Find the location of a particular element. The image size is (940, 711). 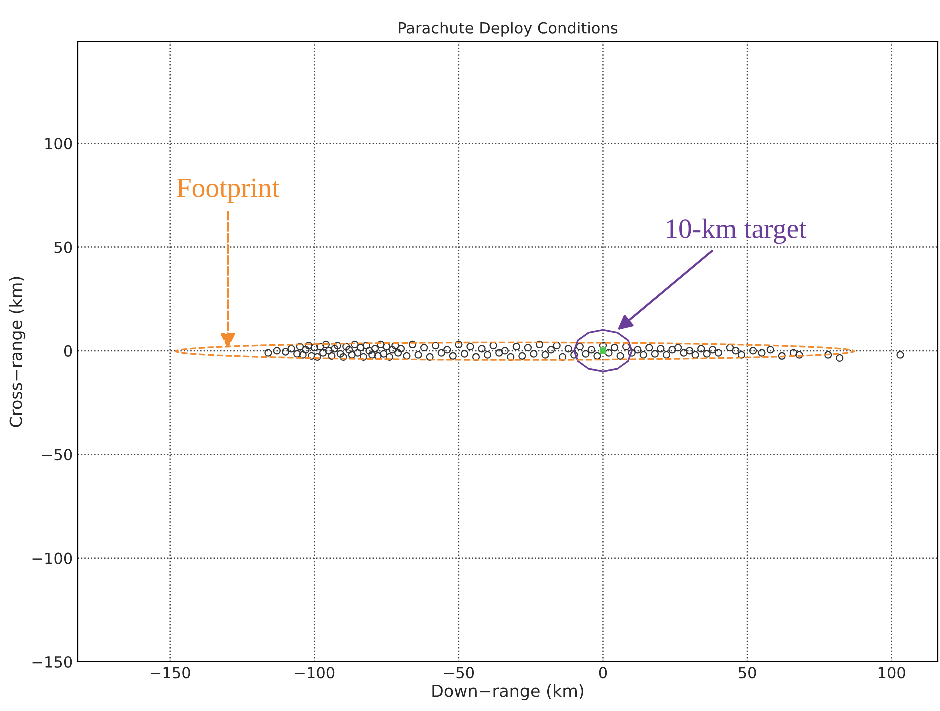

annotation: Footprint is located at coordinates (228, 191).